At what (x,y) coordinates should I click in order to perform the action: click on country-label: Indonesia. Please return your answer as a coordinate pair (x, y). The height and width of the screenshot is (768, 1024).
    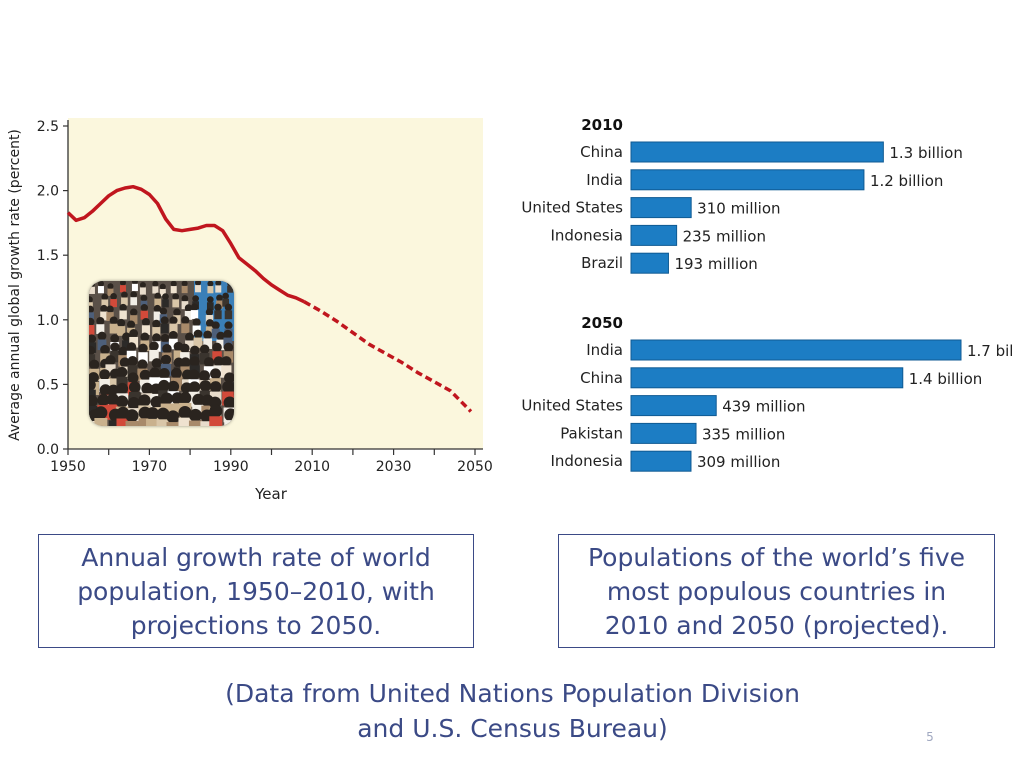
    Looking at the image, I should click on (586, 461).